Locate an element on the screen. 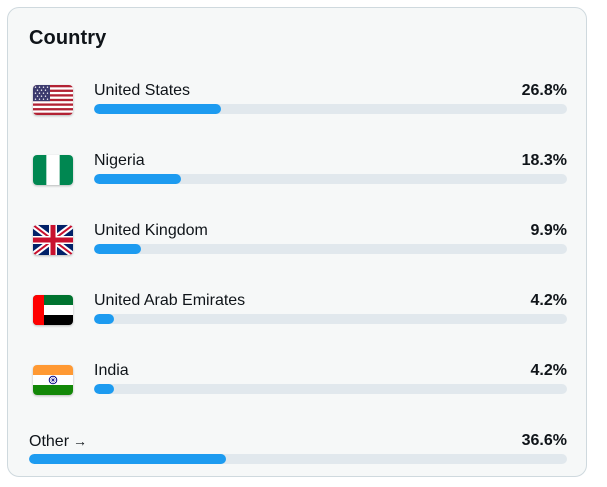 The image size is (607, 487). other-link: Other → is located at coordinates (58, 441).